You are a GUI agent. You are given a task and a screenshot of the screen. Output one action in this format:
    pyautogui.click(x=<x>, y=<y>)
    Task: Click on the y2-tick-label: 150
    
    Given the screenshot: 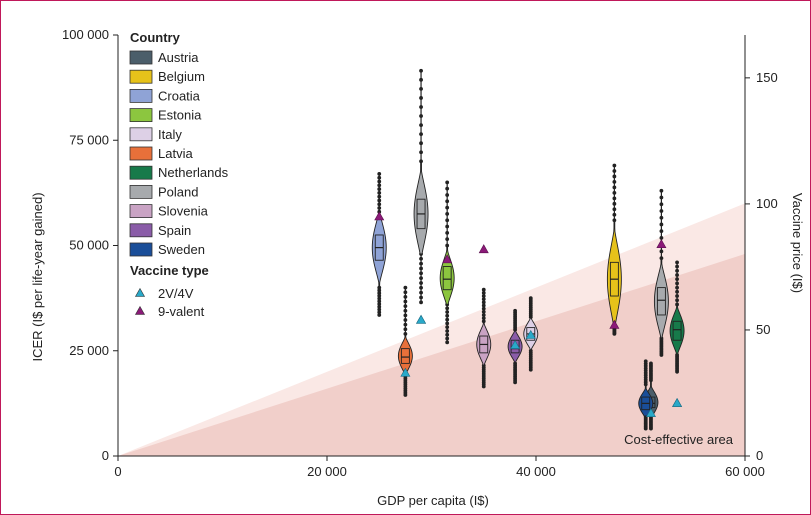 What is the action you would take?
    pyautogui.click(x=767, y=77)
    